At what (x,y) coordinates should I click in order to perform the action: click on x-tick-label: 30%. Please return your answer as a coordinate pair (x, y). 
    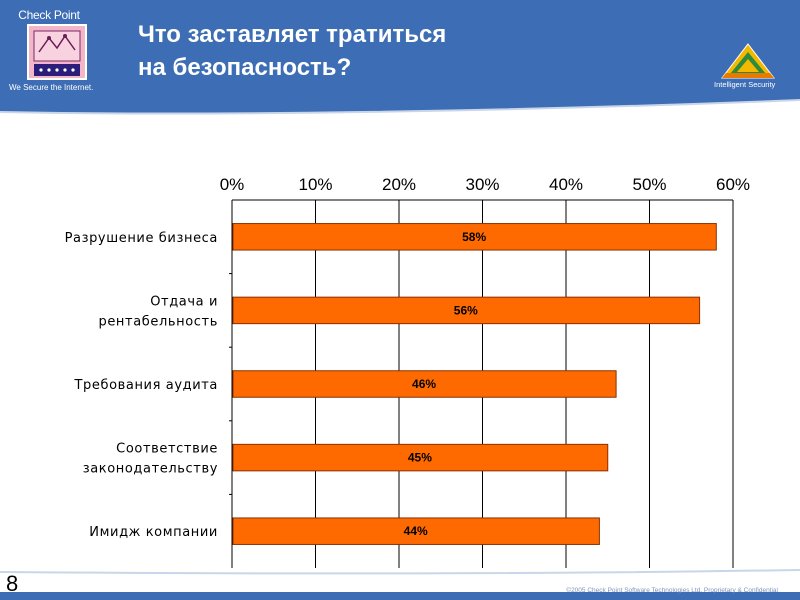
    Looking at the image, I should click on (482, 184).